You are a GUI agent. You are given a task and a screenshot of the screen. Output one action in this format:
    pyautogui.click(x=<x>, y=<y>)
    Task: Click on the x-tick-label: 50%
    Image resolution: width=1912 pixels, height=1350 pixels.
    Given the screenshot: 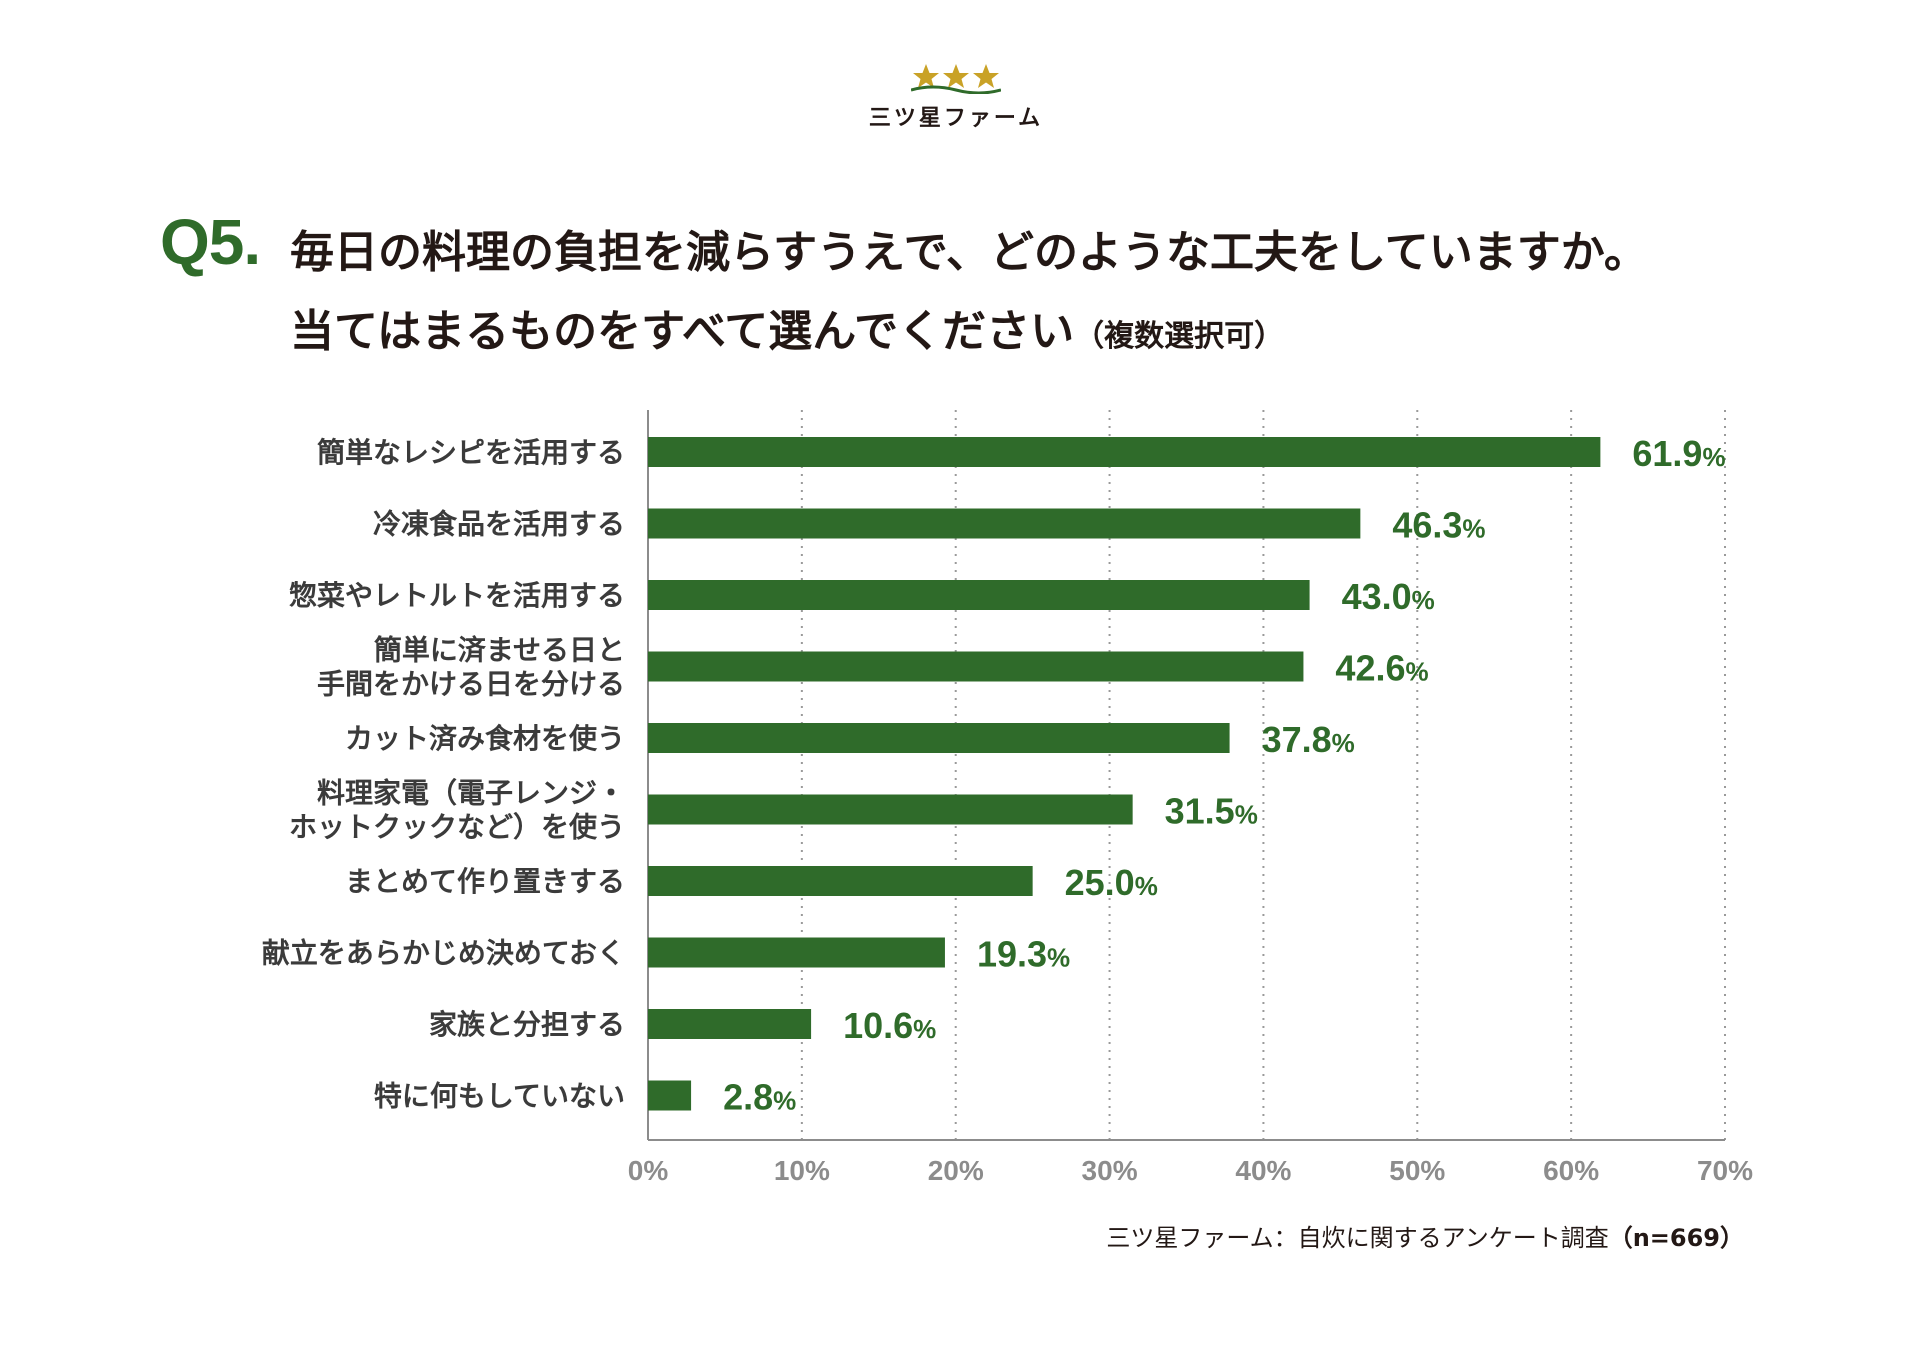 What is the action you would take?
    pyautogui.click(x=1417, y=1170)
    